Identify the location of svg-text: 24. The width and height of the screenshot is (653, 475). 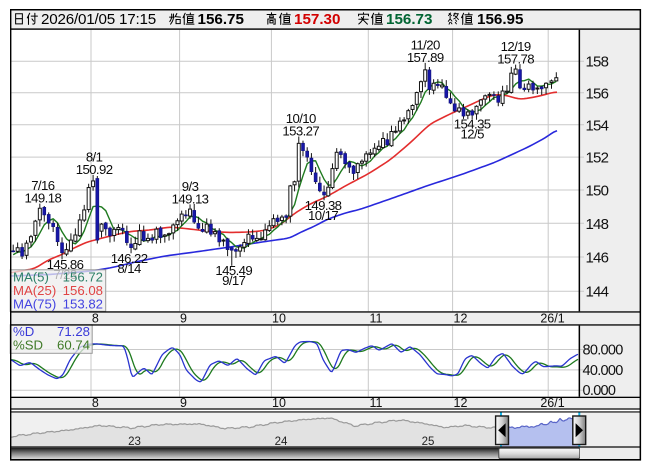
(281, 442).